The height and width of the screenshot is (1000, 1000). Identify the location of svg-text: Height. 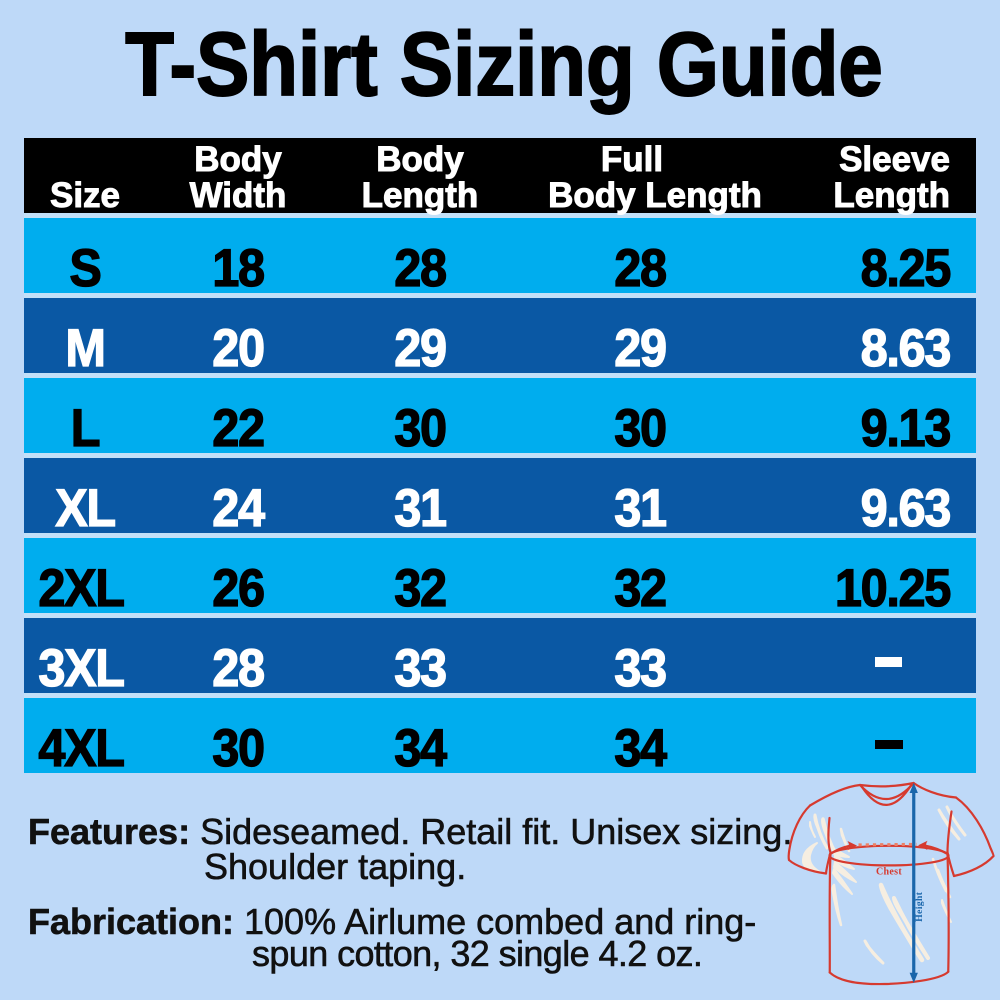
(919, 906).